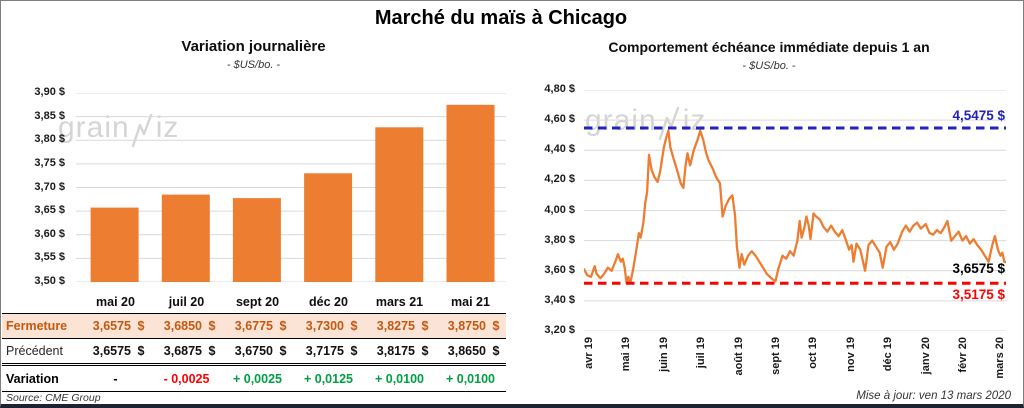 The image size is (1024, 408). Describe the element at coordinates (328, 301) in the screenshot. I see `column-header: déc 20` at that location.